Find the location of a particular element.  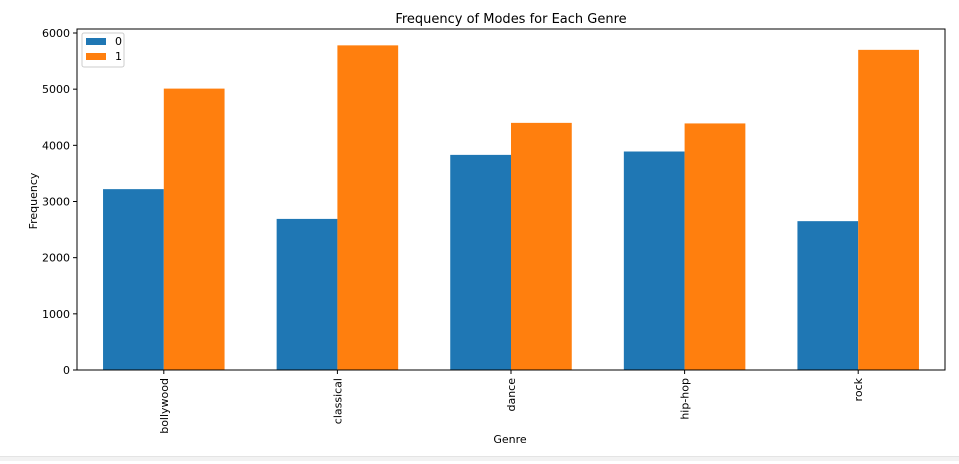

x-tick-label-hip-hop: hip-hop is located at coordinates (685, 399).